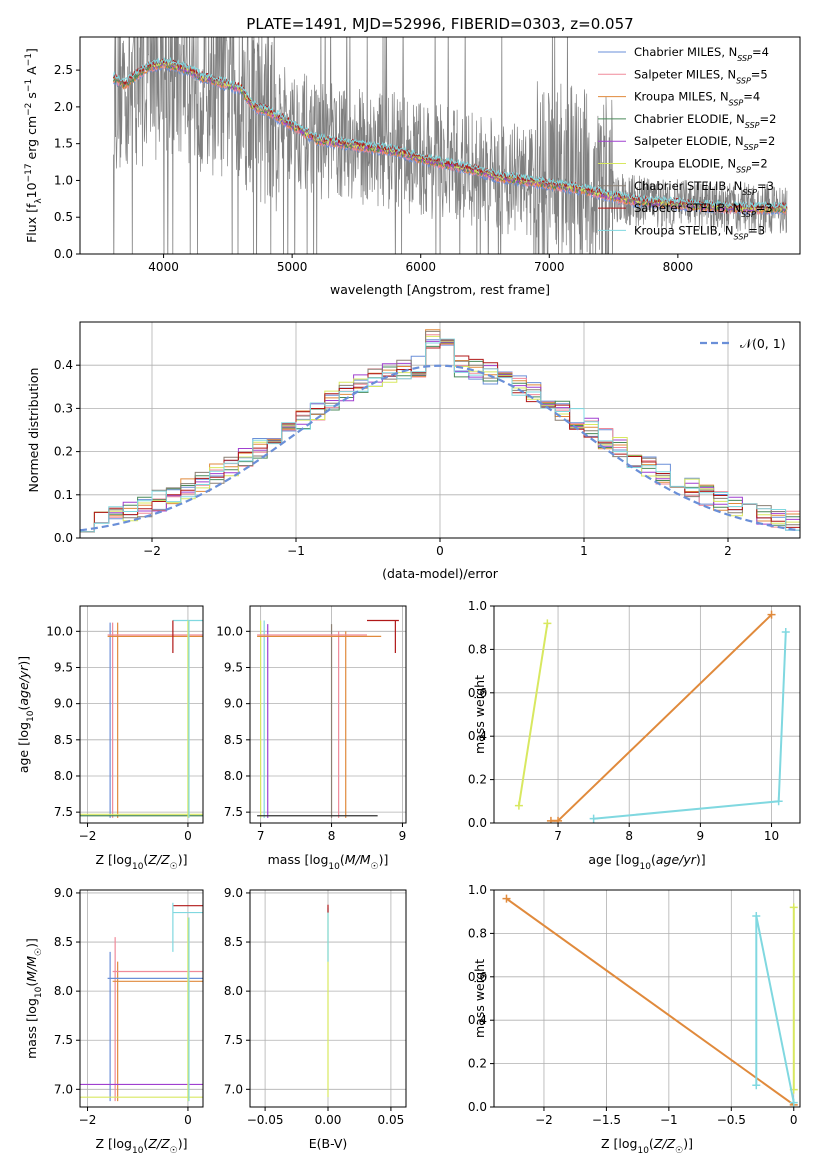  What do you see at coordinates (296, 551) in the screenshot?
I see `x-tick-label: −1` at bounding box center [296, 551].